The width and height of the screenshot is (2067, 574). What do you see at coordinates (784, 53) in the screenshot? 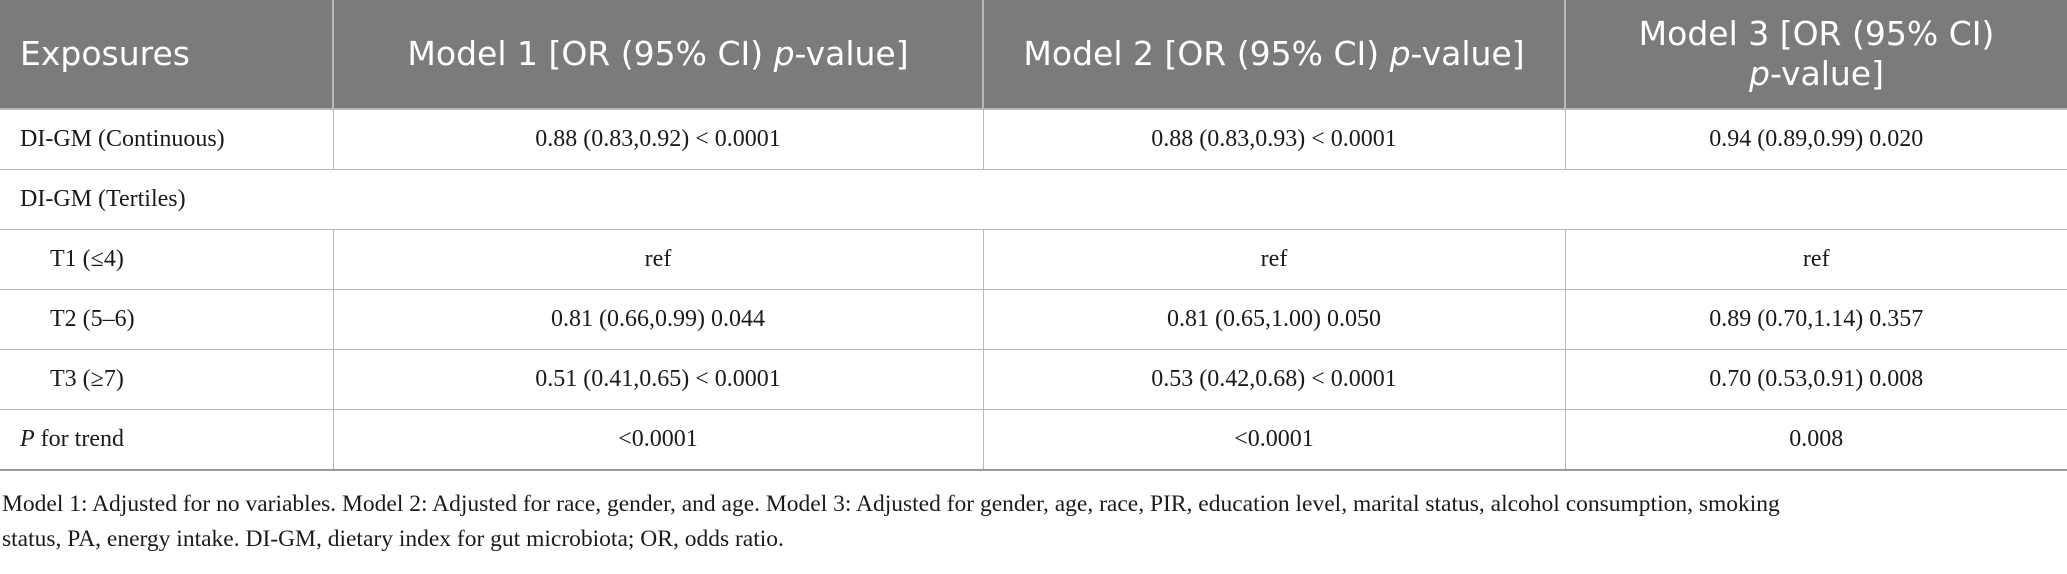
I see `header-model-1-p: p` at bounding box center [784, 53].